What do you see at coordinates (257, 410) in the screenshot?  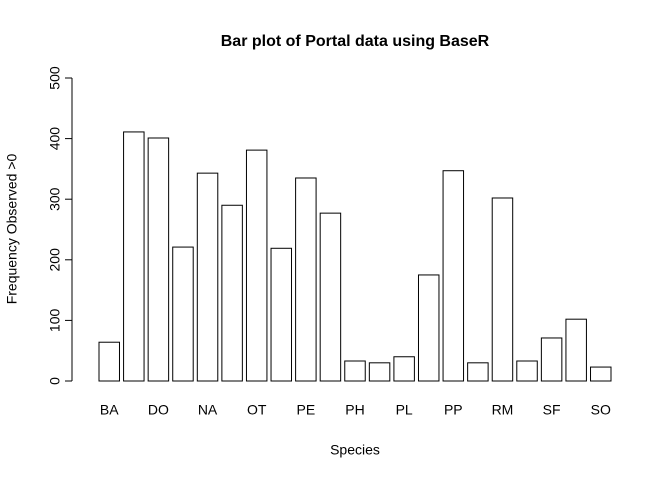 I see `x-tick-label: OT` at bounding box center [257, 410].